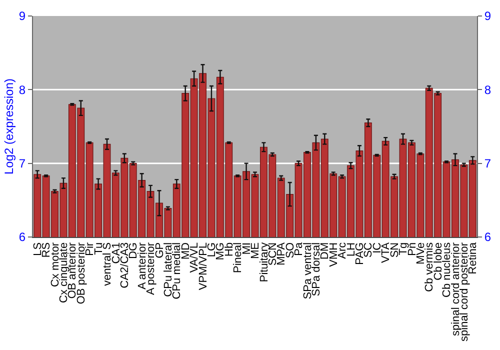 The width and height of the screenshot is (500, 350). Describe the element at coordinates (22, 237) in the screenshot. I see `y-tick-label: 6` at that location.